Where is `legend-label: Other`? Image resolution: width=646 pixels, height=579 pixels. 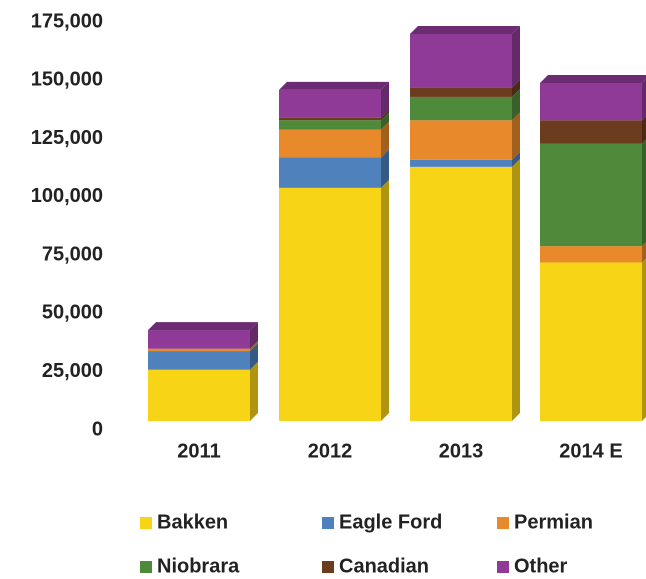
legend-label: Other is located at coordinates (541, 566).